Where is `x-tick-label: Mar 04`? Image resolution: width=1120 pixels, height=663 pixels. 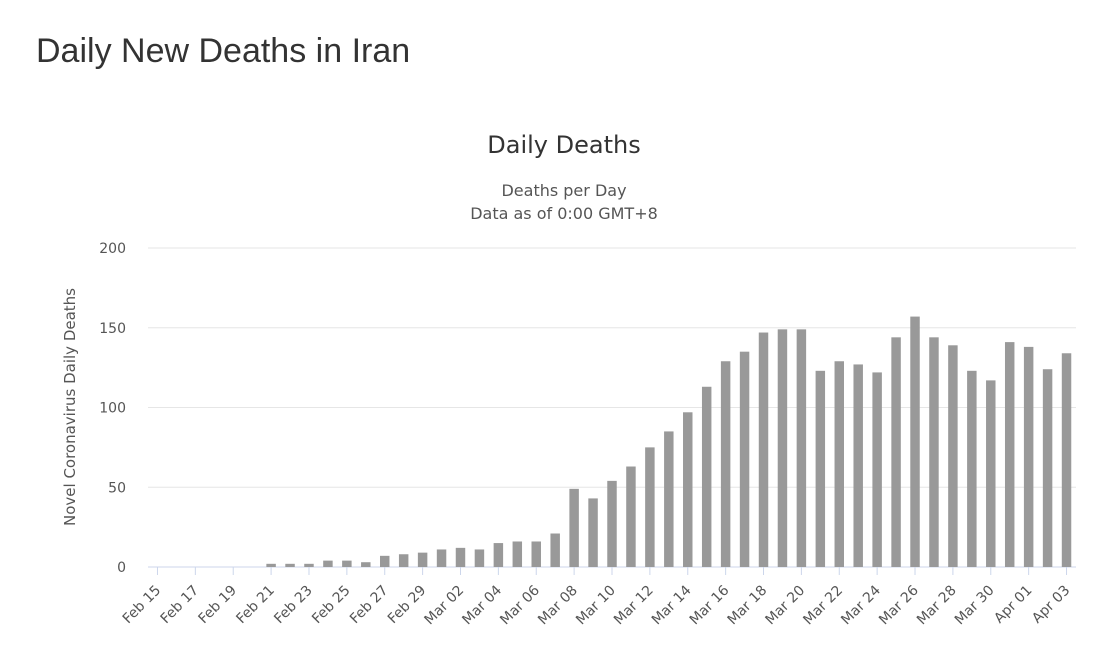
x-tick-label: Mar 04 is located at coordinates (482, 605).